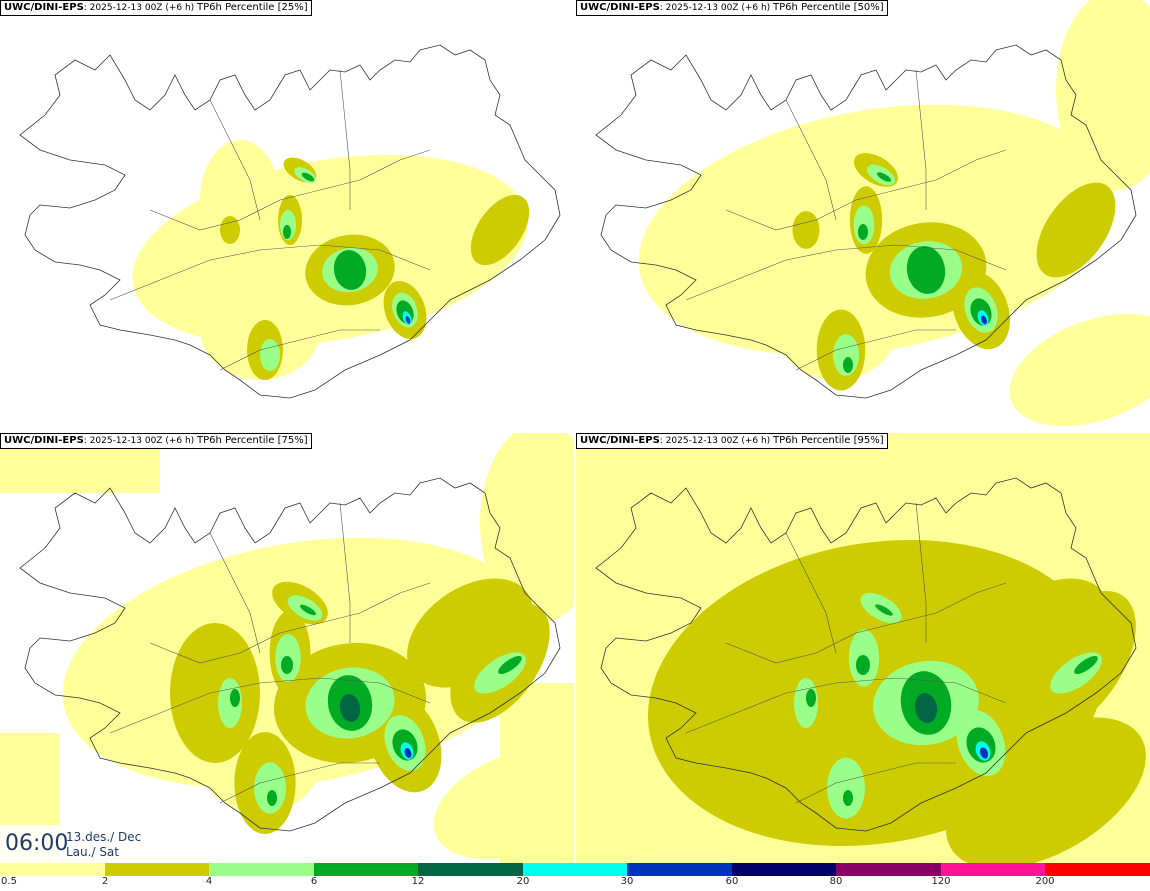 Image resolution: width=1150 pixels, height=891 pixels. What do you see at coordinates (9, 881) in the screenshot?
I see `colorbar-label: 0.5` at bounding box center [9, 881].